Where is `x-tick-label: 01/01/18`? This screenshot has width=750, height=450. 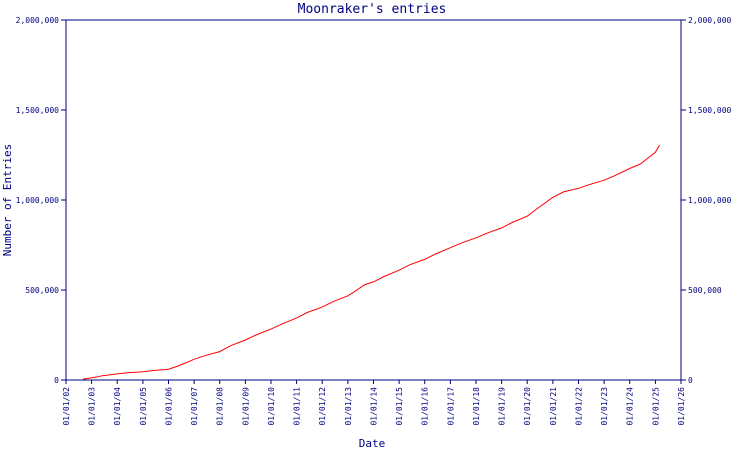 x-tick-label: 01/01/18 is located at coordinates (476, 406).